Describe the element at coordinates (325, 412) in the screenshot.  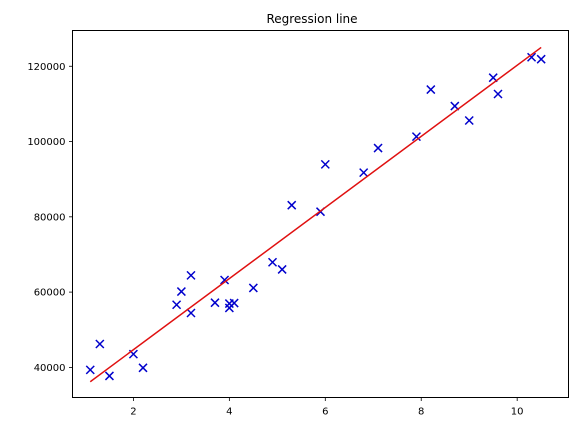
I see `x-tick-label: 6` at that location.